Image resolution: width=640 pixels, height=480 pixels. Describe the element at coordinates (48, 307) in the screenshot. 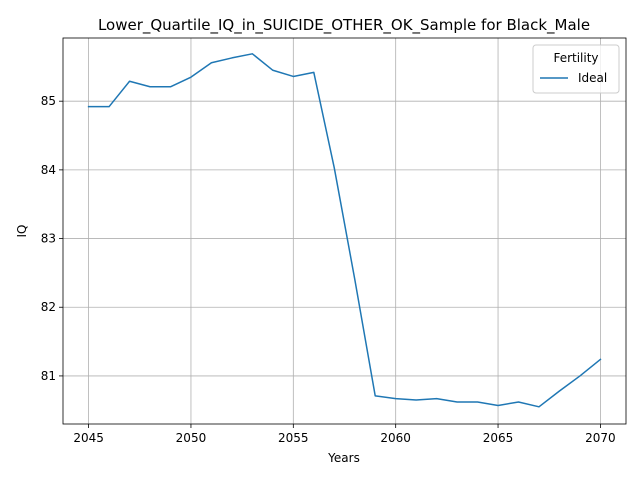

I see `y-tick-label: 82` at that location.